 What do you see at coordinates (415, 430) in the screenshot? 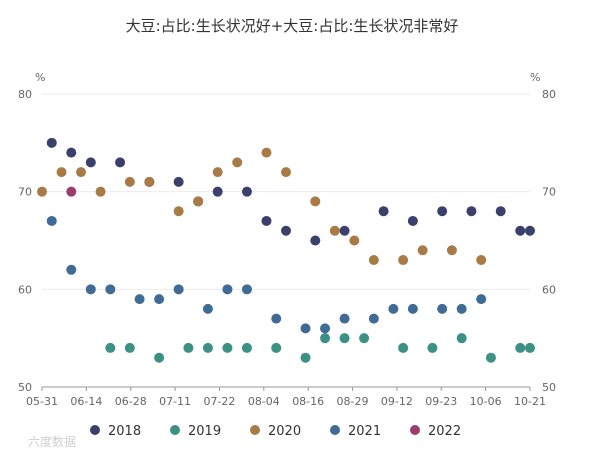
I see `legend-marker-2022` at bounding box center [415, 430].